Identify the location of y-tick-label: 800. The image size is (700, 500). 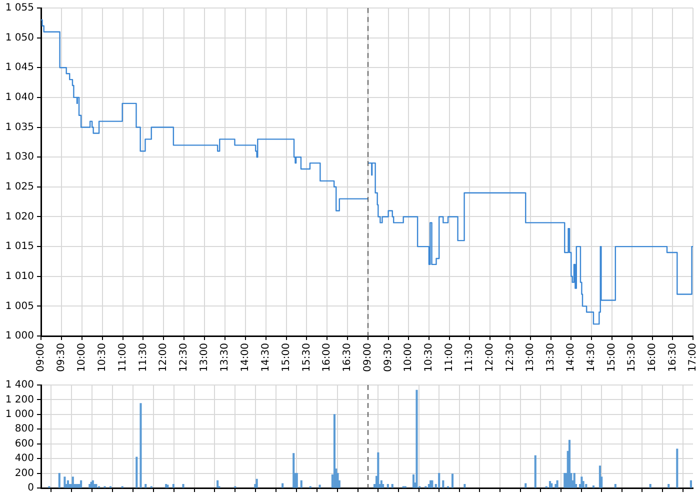
(24, 429).